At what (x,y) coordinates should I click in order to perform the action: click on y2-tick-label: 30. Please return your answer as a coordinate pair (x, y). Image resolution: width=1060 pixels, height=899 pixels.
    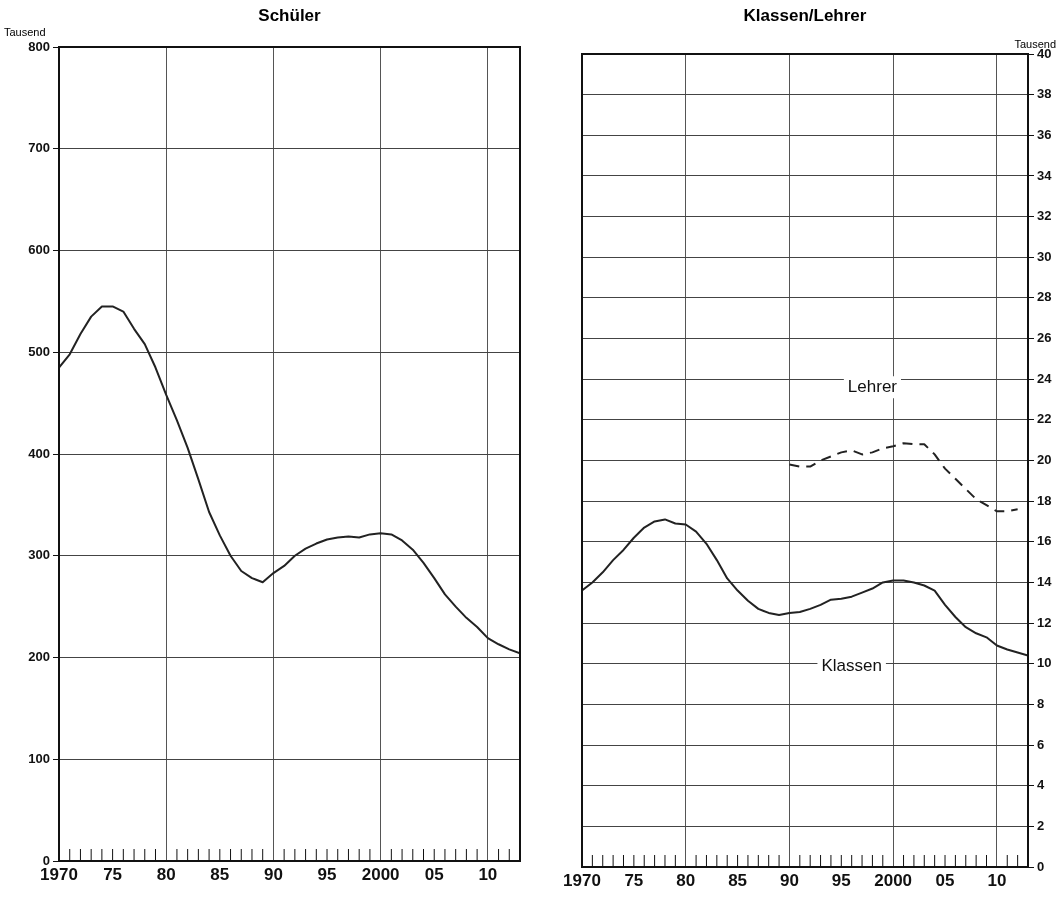
    Looking at the image, I should click on (1044, 256).